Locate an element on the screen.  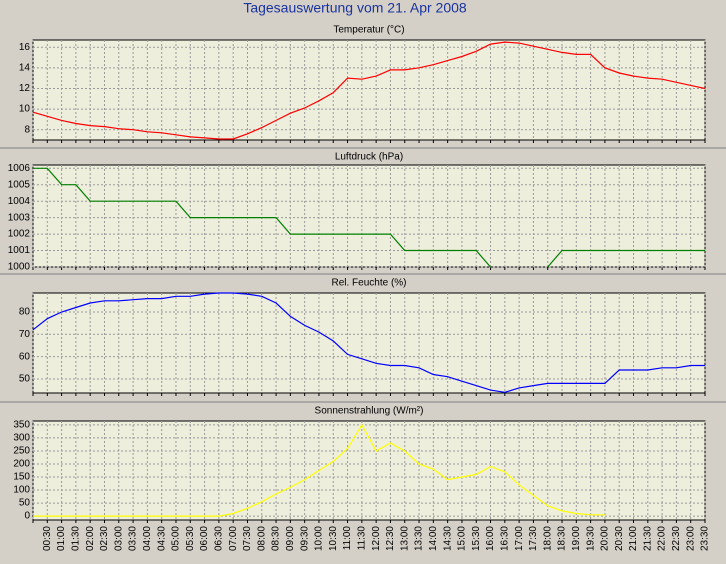
y-tick-label: 100 is located at coordinates (21, 490).